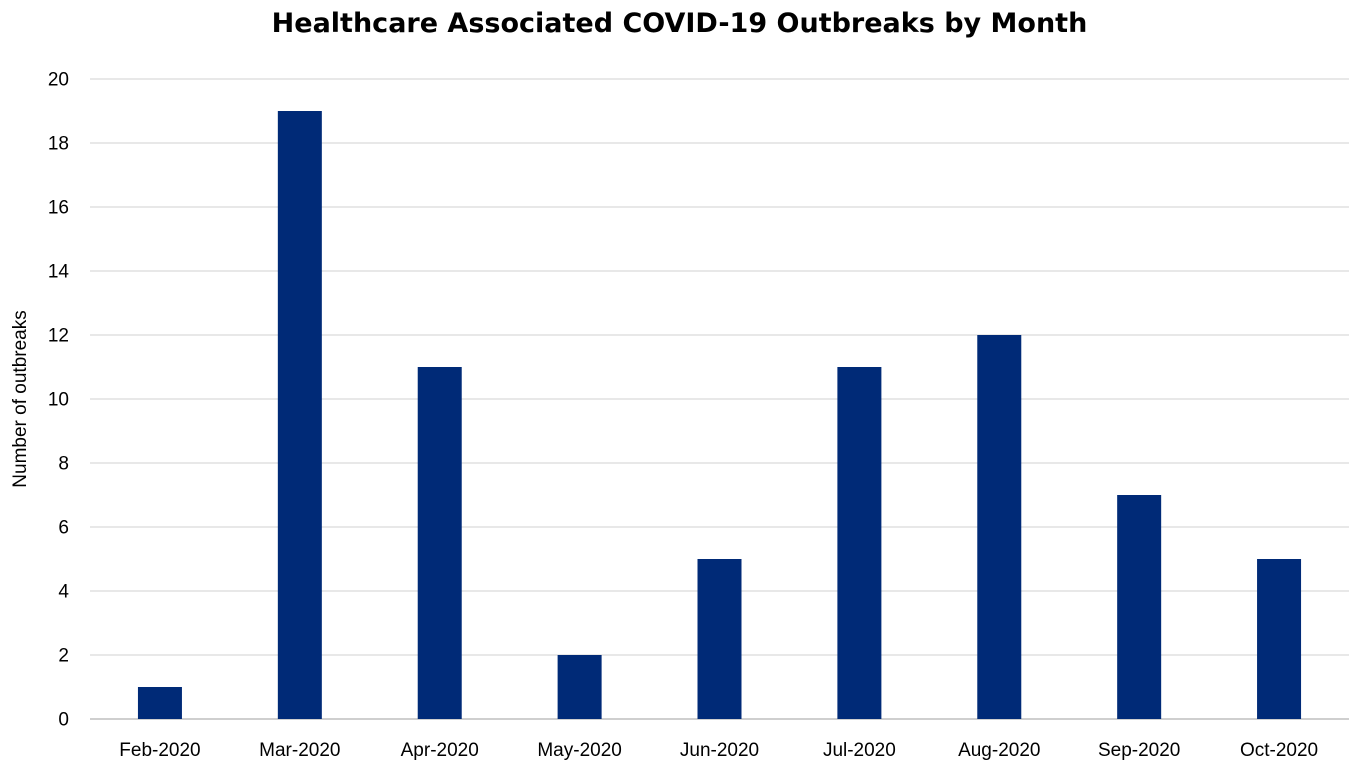 This screenshot has width=1359, height=764. Describe the element at coordinates (159, 750) in the screenshot. I see `x-tick-label: Feb-2020` at that location.